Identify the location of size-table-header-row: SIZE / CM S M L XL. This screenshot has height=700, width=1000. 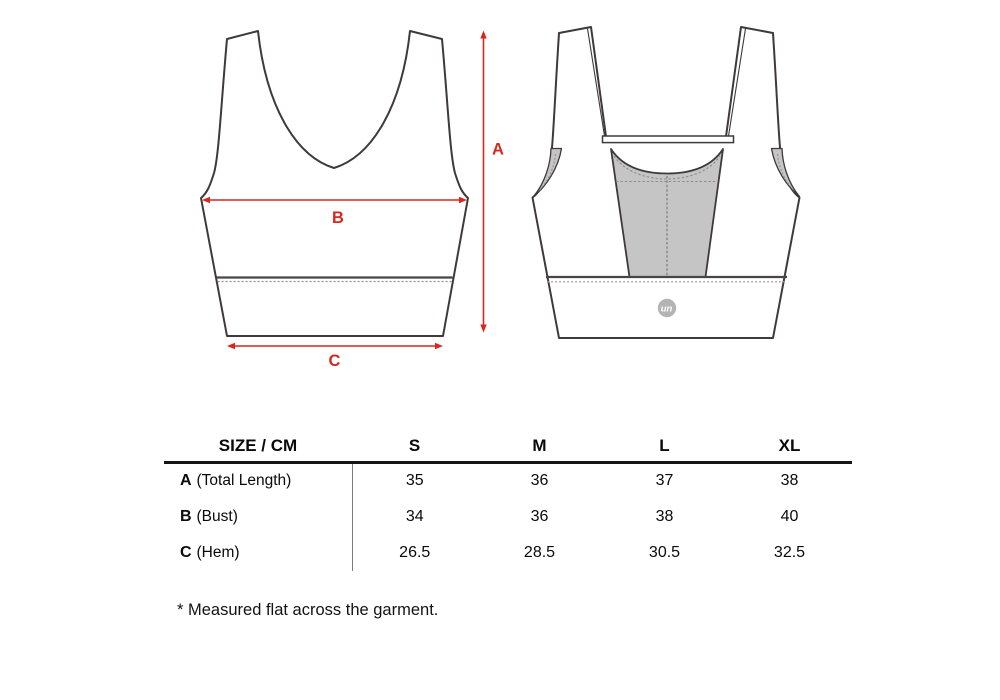
(508, 447).